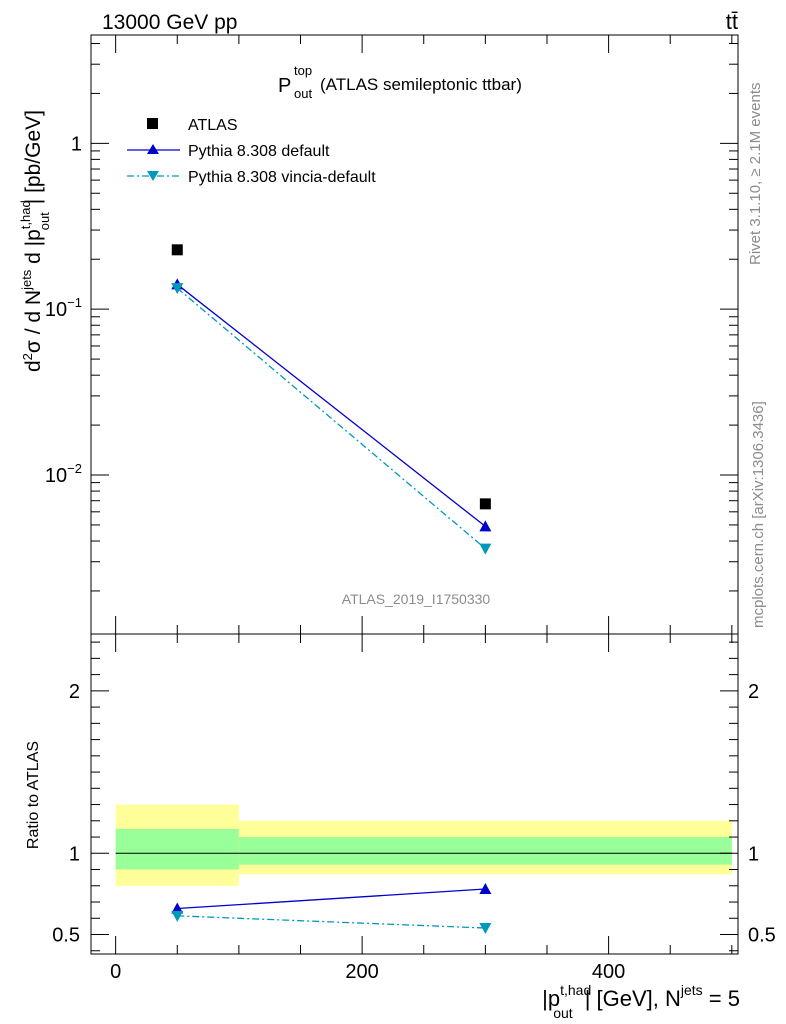 This screenshot has width=786, height=1024. What do you see at coordinates (115, 972) in the screenshot?
I see `x-tick-label: 0` at bounding box center [115, 972].